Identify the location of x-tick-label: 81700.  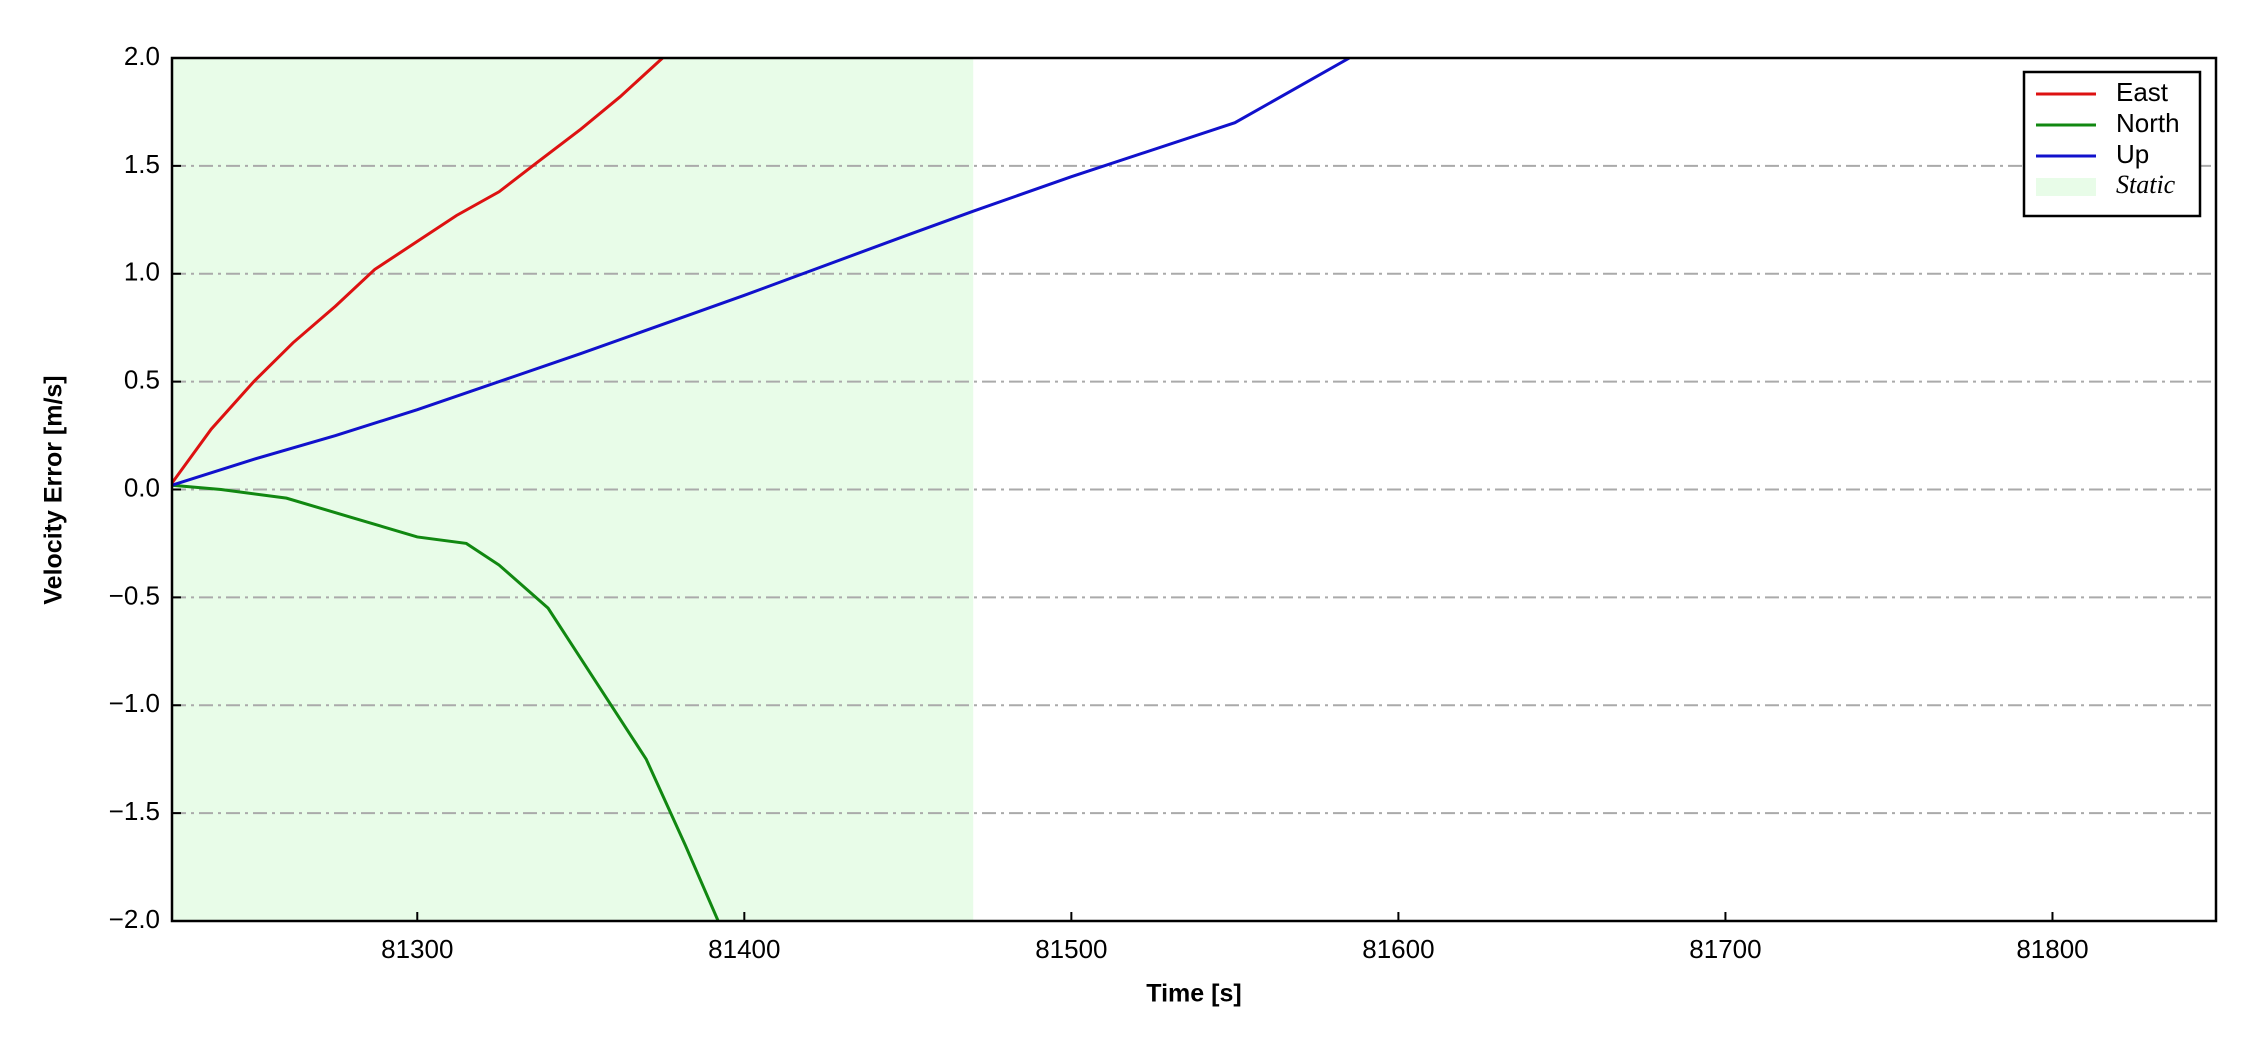
(1725, 949).